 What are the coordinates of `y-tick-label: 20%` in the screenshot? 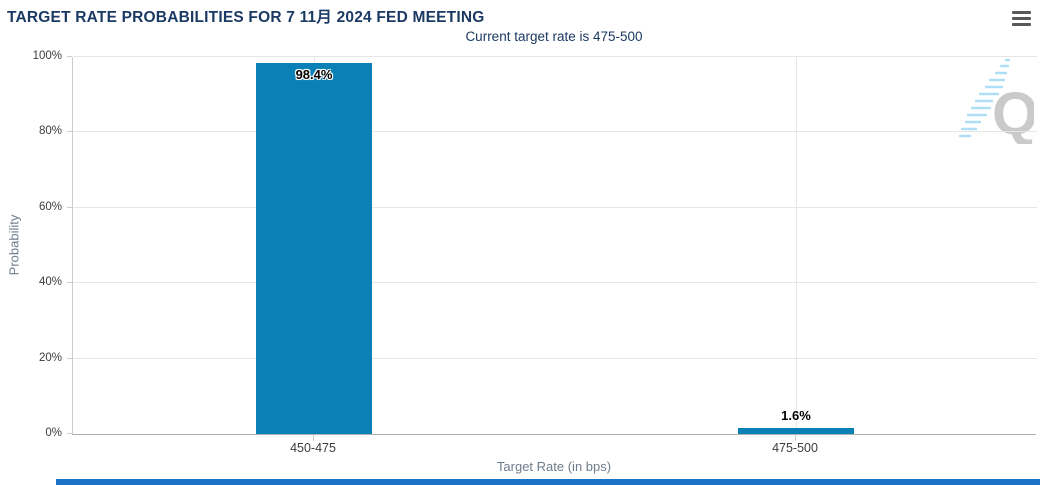 It's located at (50, 357).